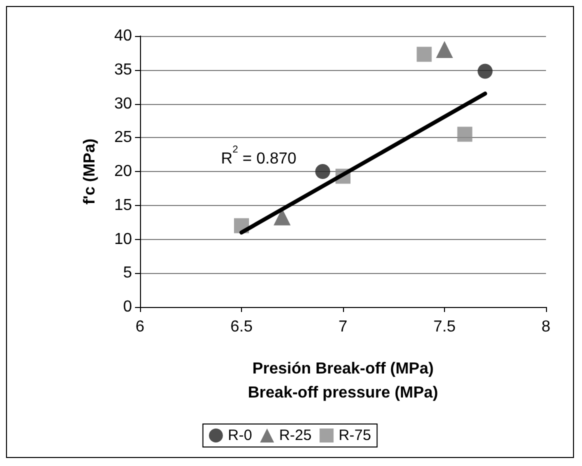 This screenshot has width=582, height=466. I want to click on x-tick-label: 7, so click(343, 327).